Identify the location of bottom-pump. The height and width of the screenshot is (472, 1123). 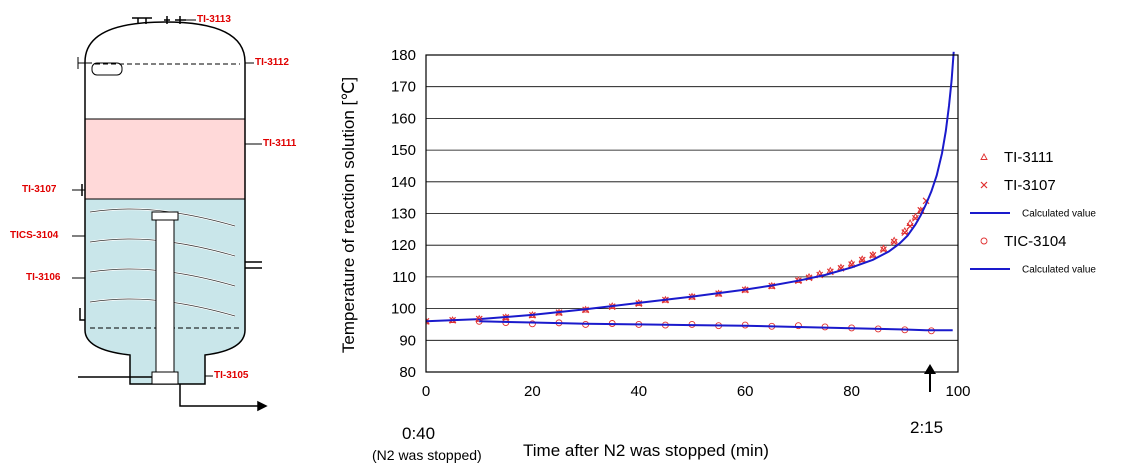
(165, 378).